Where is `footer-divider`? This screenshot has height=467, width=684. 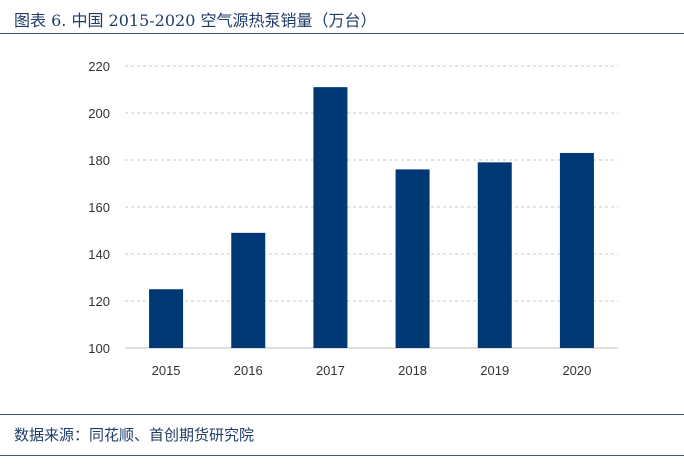
footer-divider is located at coordinates (342, 414).